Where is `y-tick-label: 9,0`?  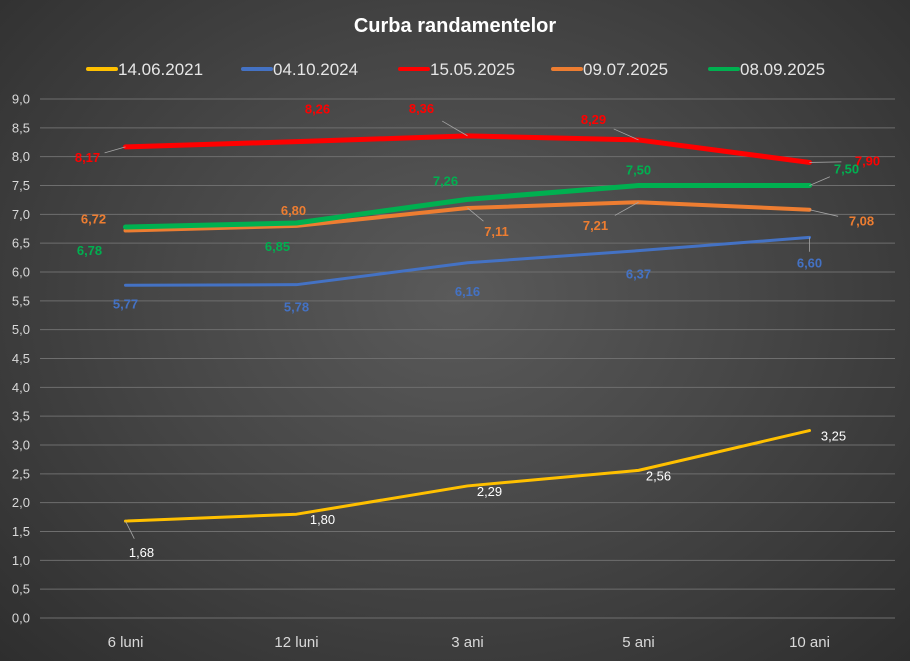 y-tick-label: 9,0 is located at coordinates (21, 99).